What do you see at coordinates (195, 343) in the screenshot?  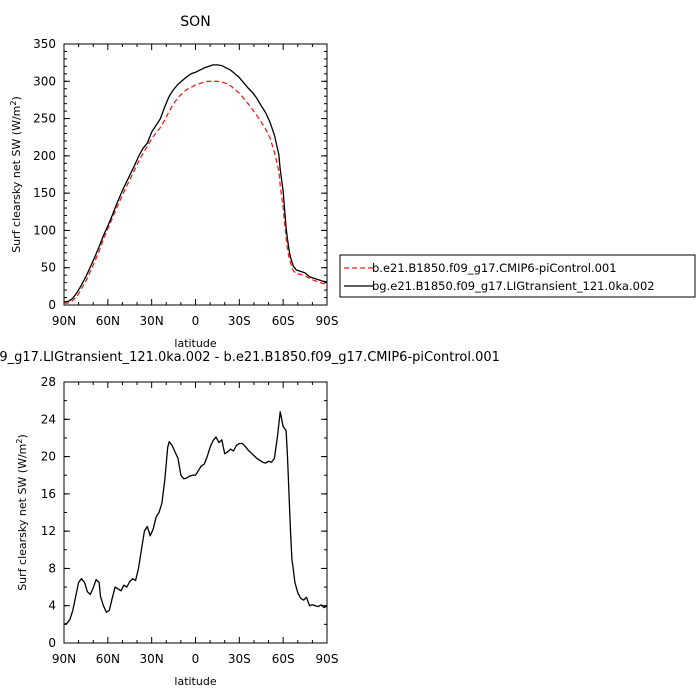 I see `chart1-xlabel: latitude` at bounding box center [195, 343].